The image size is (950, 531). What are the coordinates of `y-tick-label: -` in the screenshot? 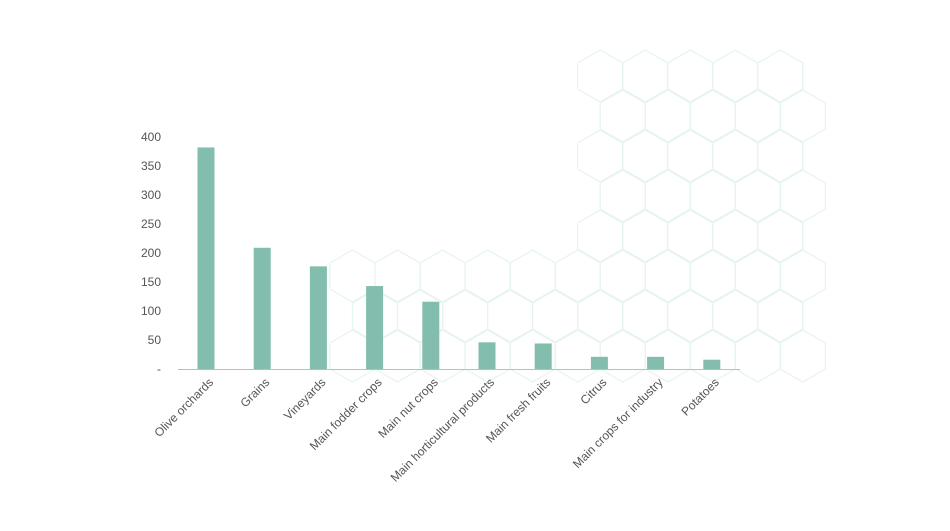 It's located at (159, 369).